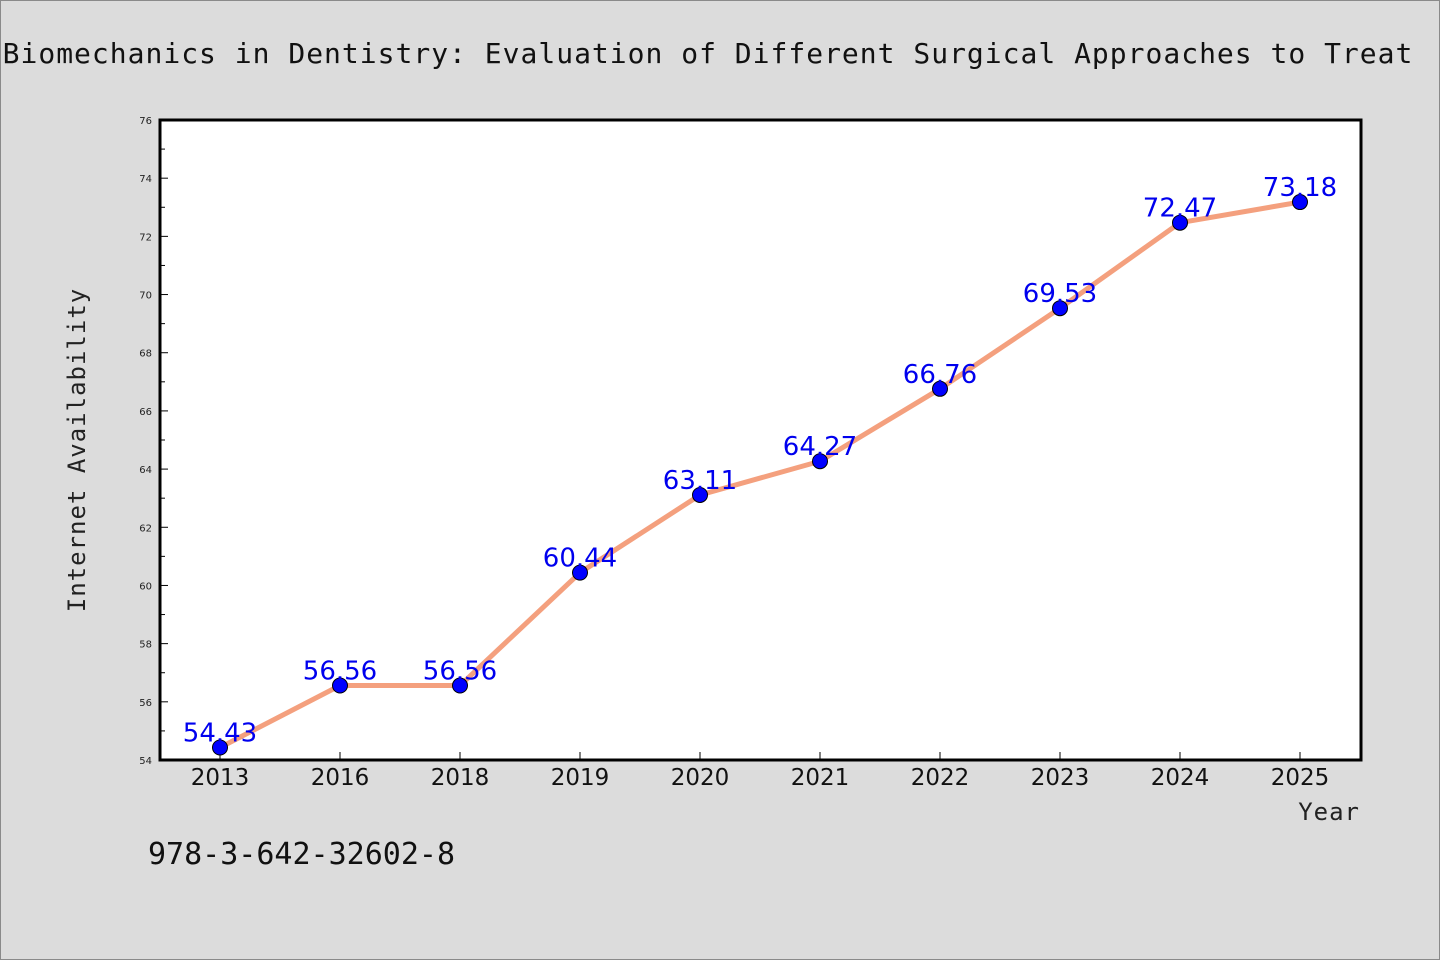  What do you see at coordinates (145, 761) in the screenshot?
I see `y-tick-label: 54` at bounding box center [145, 761].